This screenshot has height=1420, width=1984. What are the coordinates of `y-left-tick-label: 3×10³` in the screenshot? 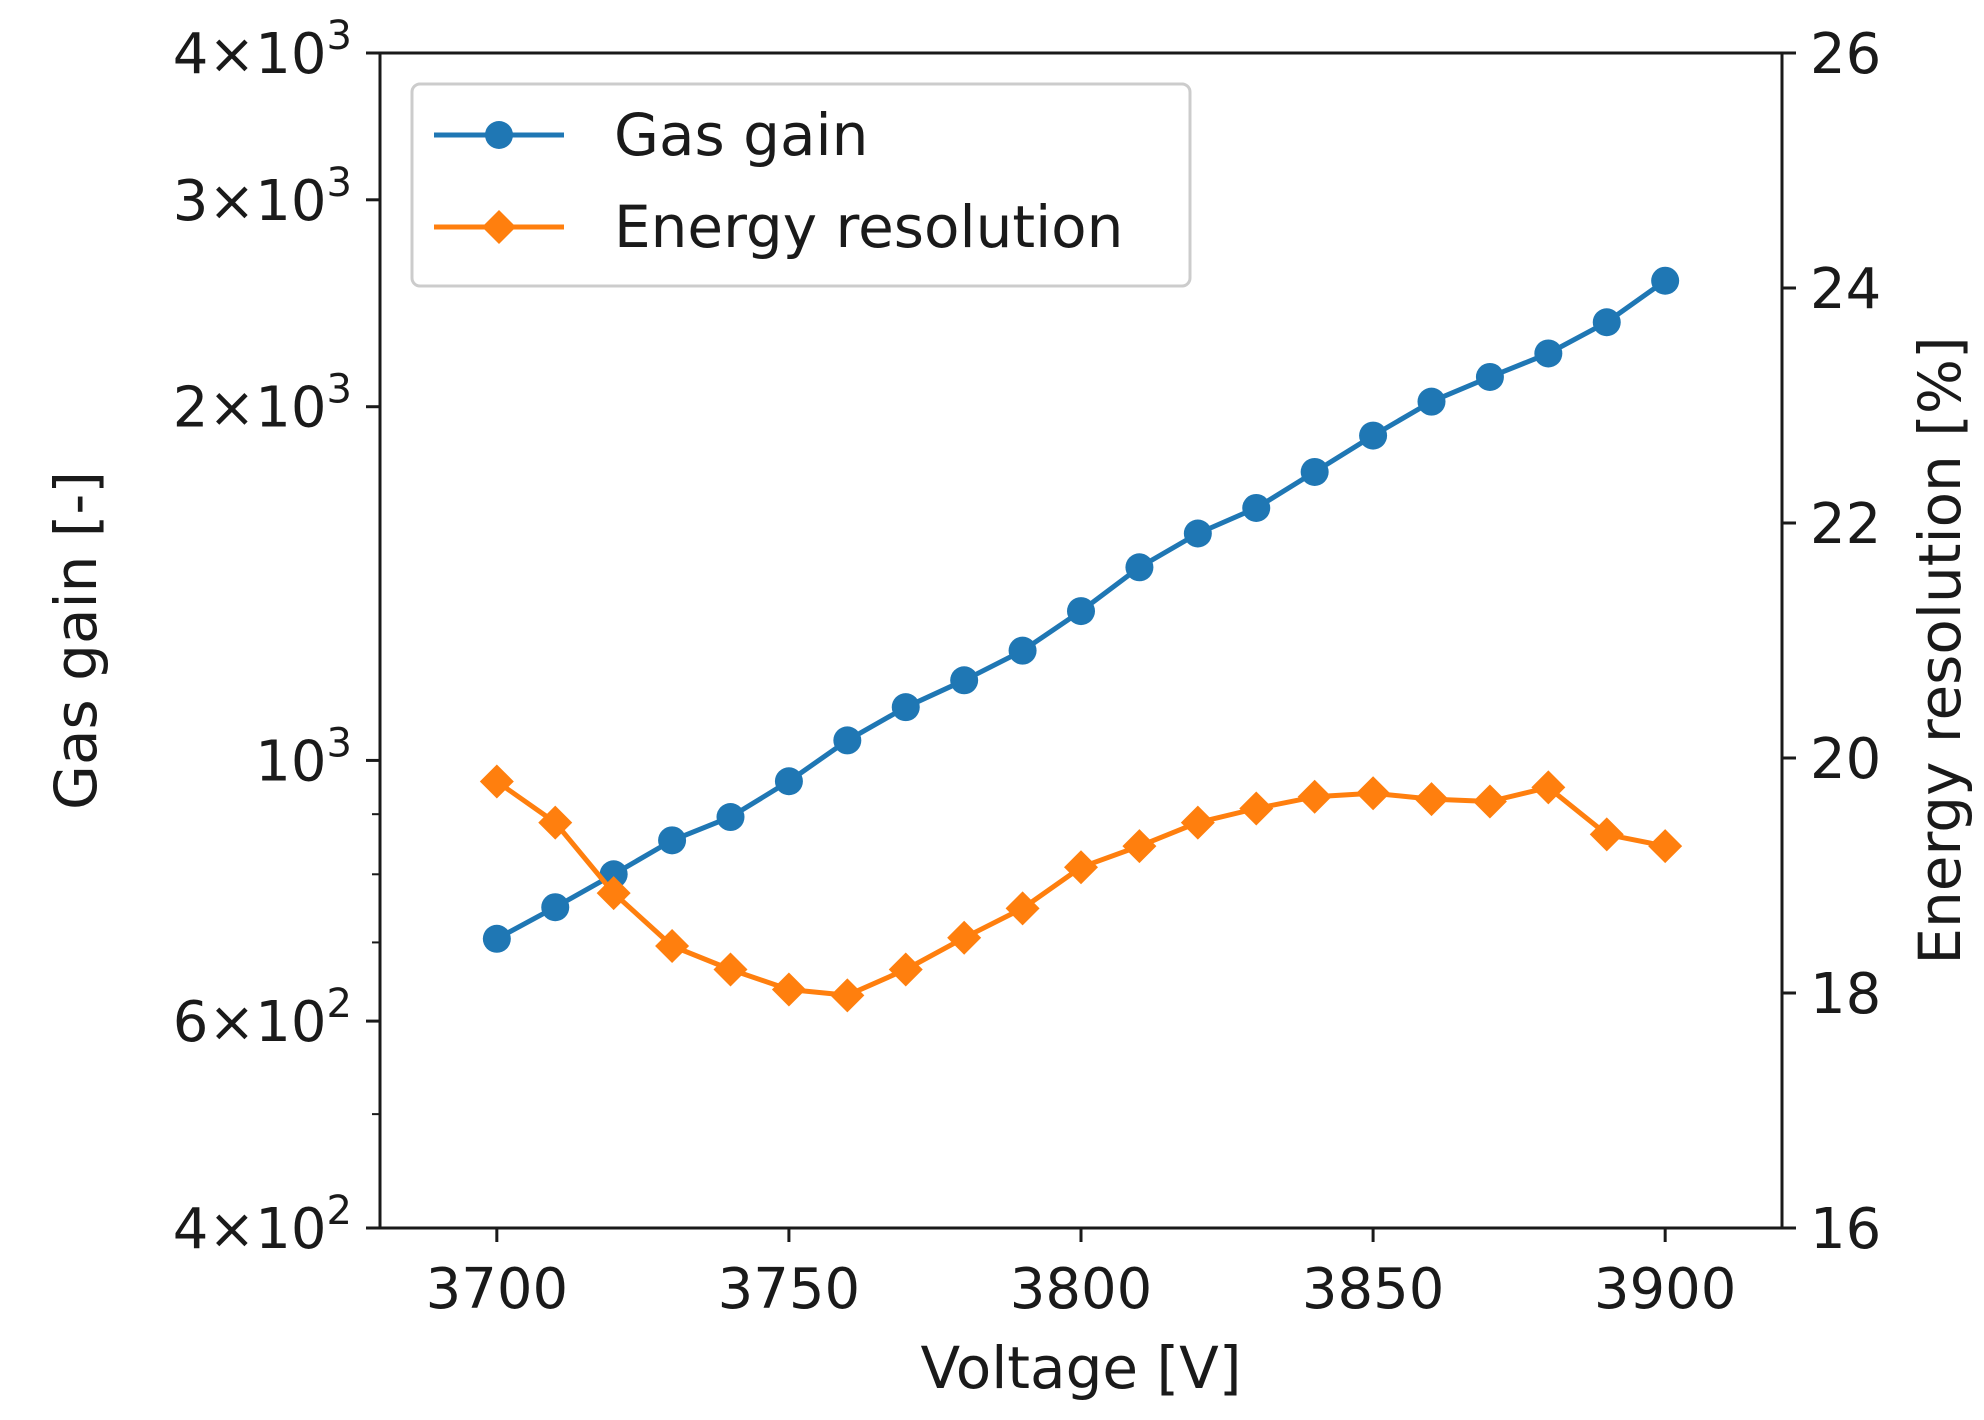 It's located at (262, 197).